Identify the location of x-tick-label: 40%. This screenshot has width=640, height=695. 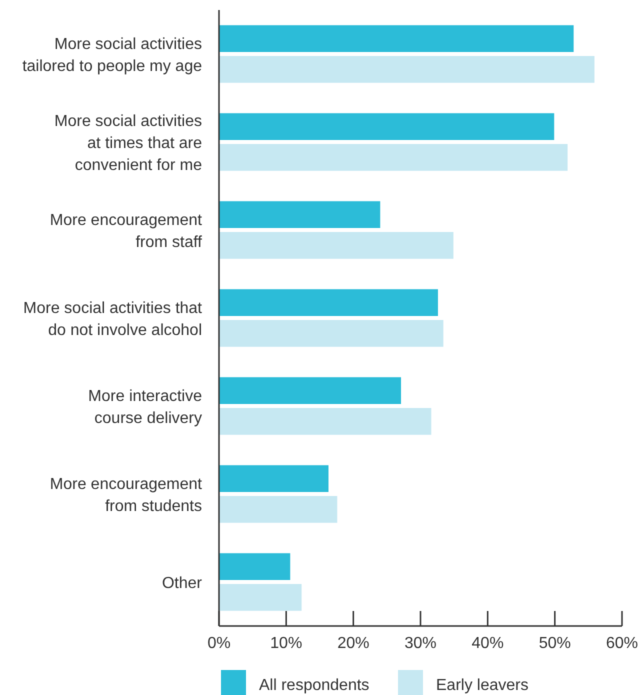
(488, 643).